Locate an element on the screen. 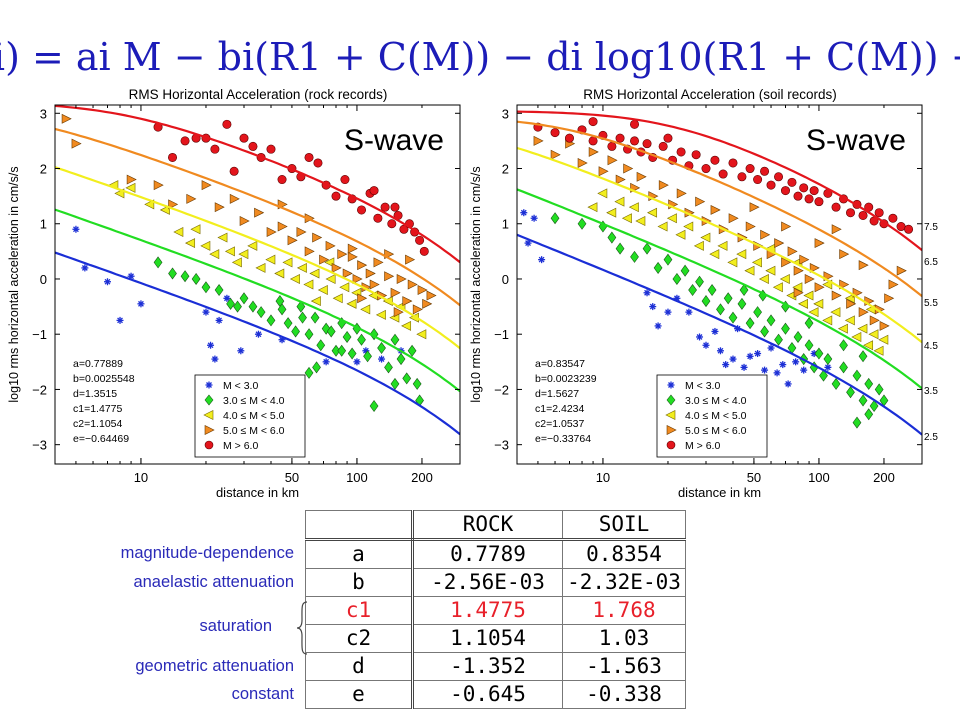 The width and height of the screenshot is (960, 720). saturation-brace is located at coordinates (302, 628).